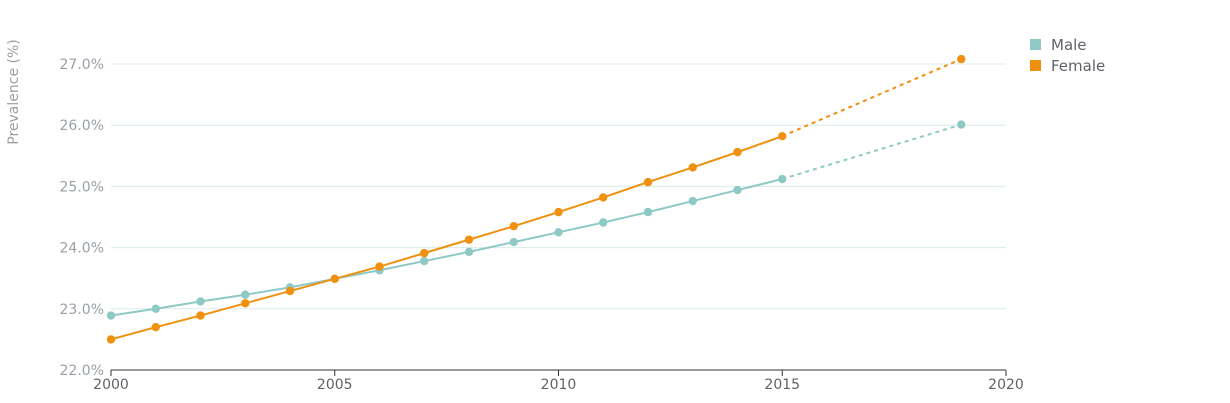 This screenshot has height=403, width=1230. I want to click on projection-point-male, so click(961, 124).